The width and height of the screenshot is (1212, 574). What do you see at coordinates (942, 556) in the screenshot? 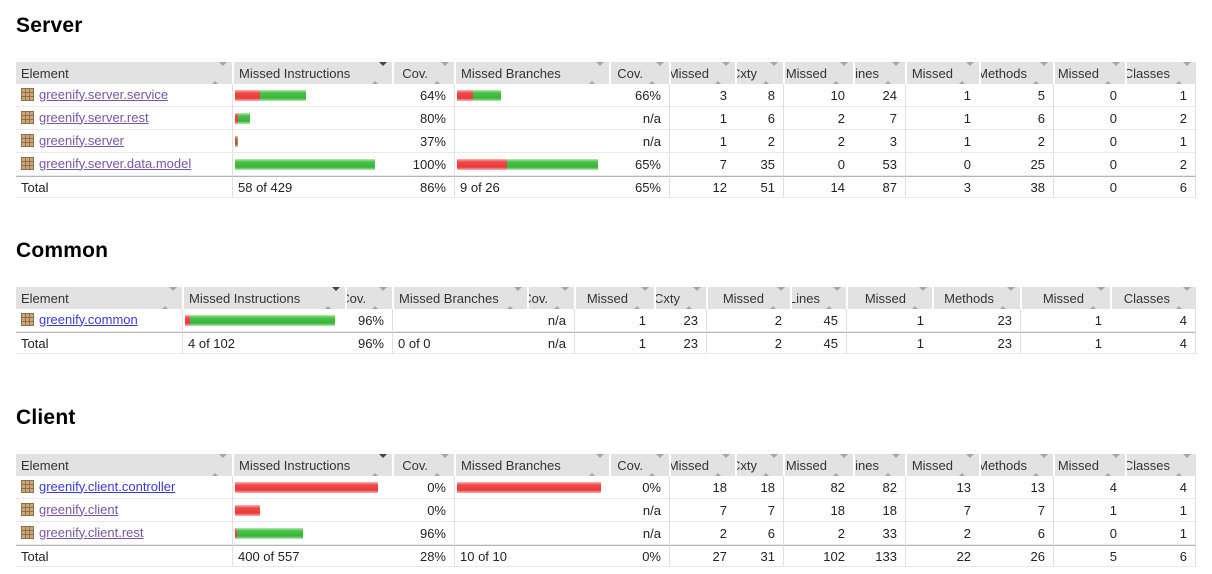
I see `total-missed-methods: 22` at bounding box center [942, 556].